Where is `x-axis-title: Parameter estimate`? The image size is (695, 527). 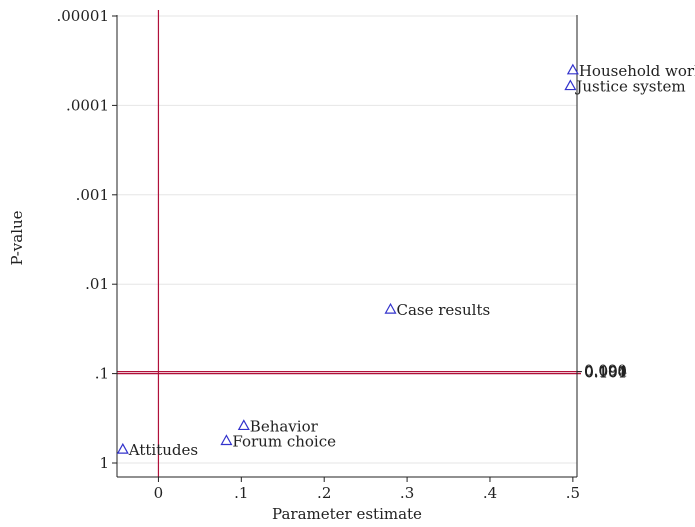
x-axis-title: Parameter estimate is located at coordinates (347, 514).